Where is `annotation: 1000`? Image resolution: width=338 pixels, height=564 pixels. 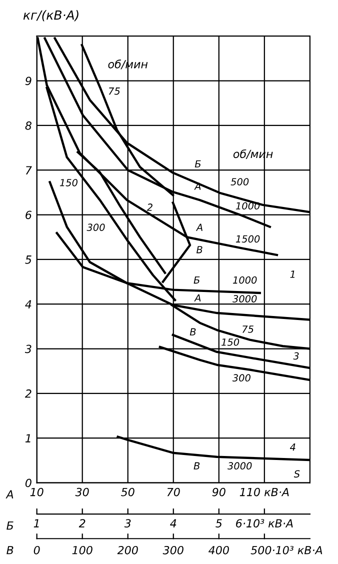
annotation: 1000 is located at coordinates (244, 280).